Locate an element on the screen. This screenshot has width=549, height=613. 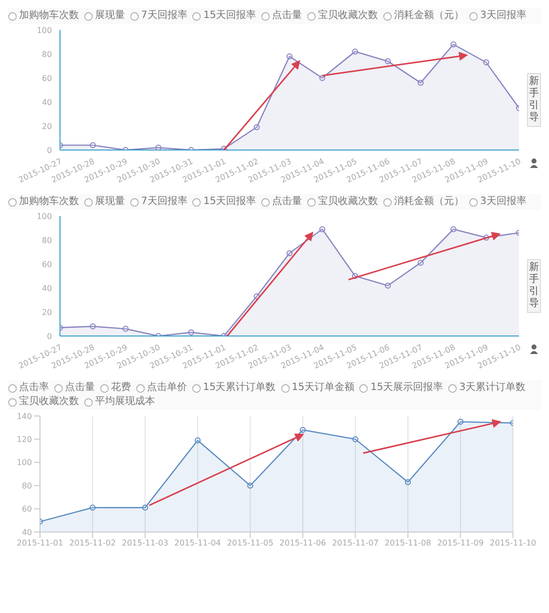
text: 3天累计订单数 is located at coordinates (492, 388).